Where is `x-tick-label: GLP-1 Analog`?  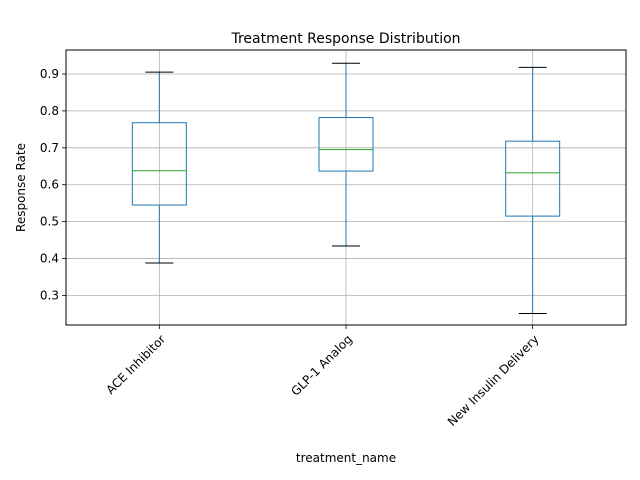 x-tick-label: GLP-1 Analog is located at coordinates (321, 365).